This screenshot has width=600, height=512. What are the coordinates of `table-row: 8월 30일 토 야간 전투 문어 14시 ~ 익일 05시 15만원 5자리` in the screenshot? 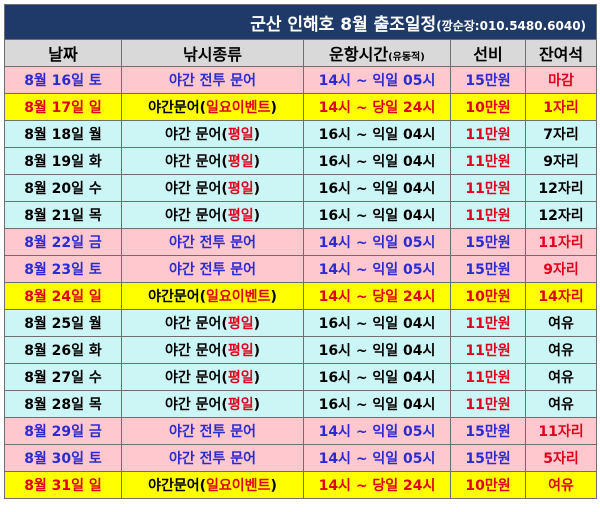 It's located at (301, 458).